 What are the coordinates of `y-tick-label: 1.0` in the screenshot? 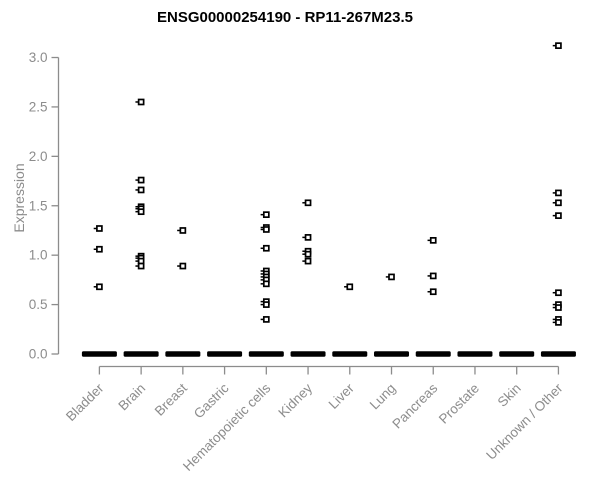 It's located at (38, 255).